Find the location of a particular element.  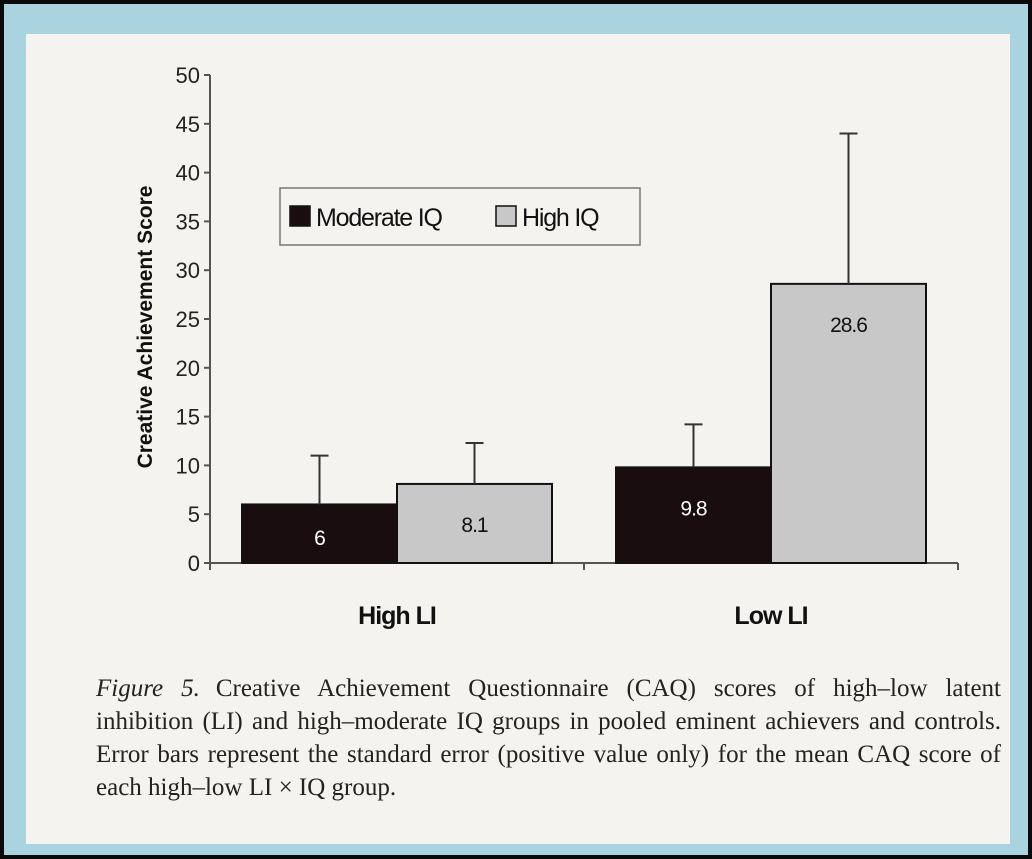

y-tick-label: 30 is located at coordinates (188, 270).